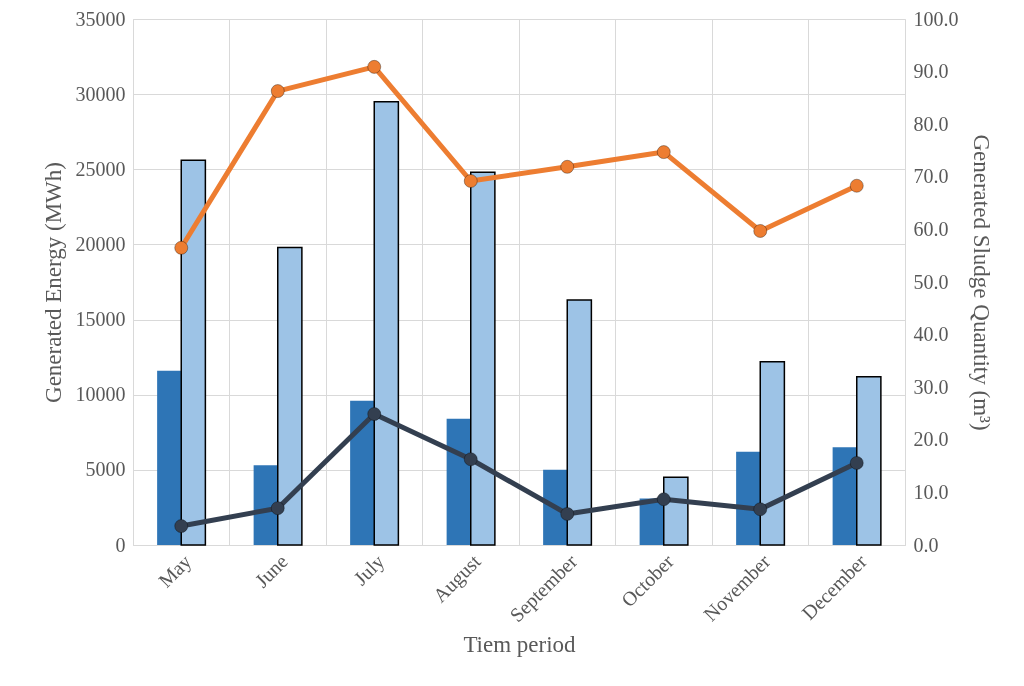 The width and height of the screenshot is (1024, 686). I want to click on y2-tick-label: 90.0, so click(931, 71).